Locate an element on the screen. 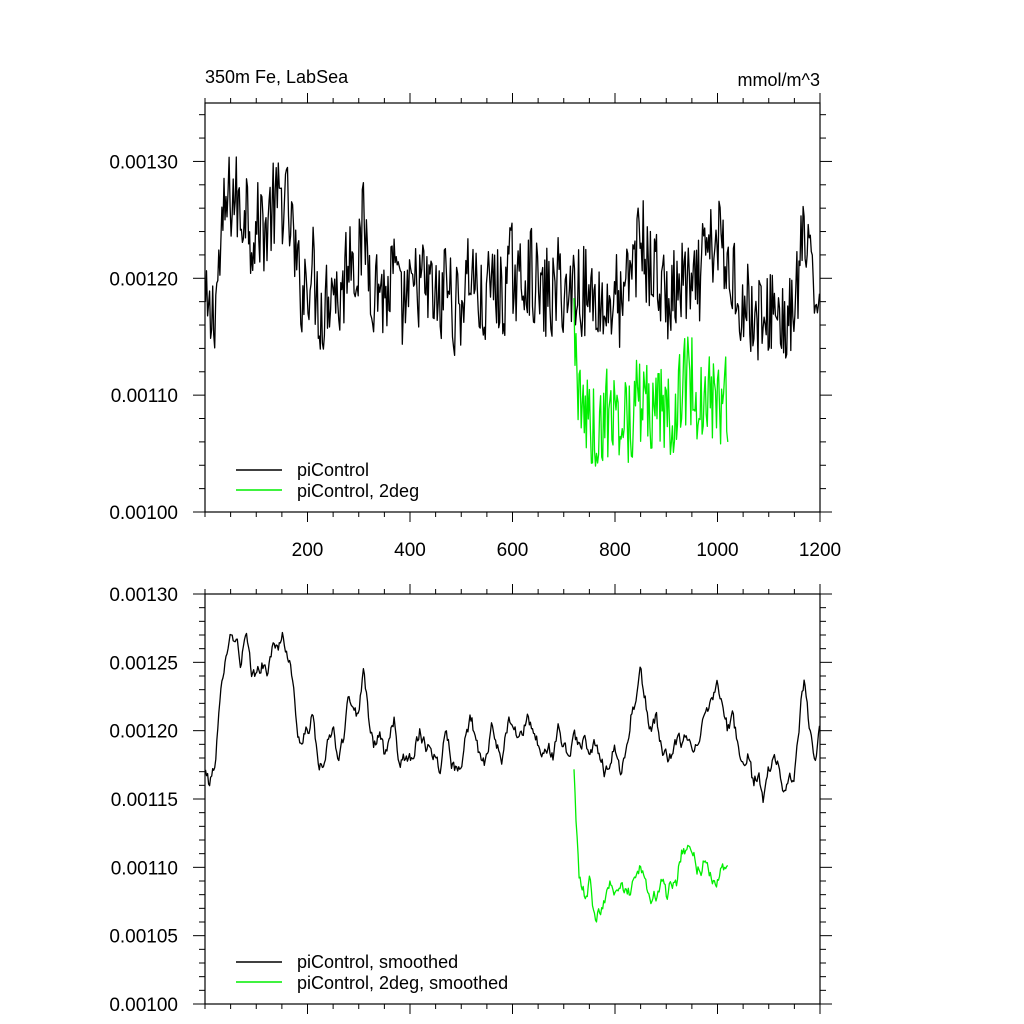 The image size is (1024, 1024). top-legend: piControl piControl, 2deg is located at coordinates (327, 480).